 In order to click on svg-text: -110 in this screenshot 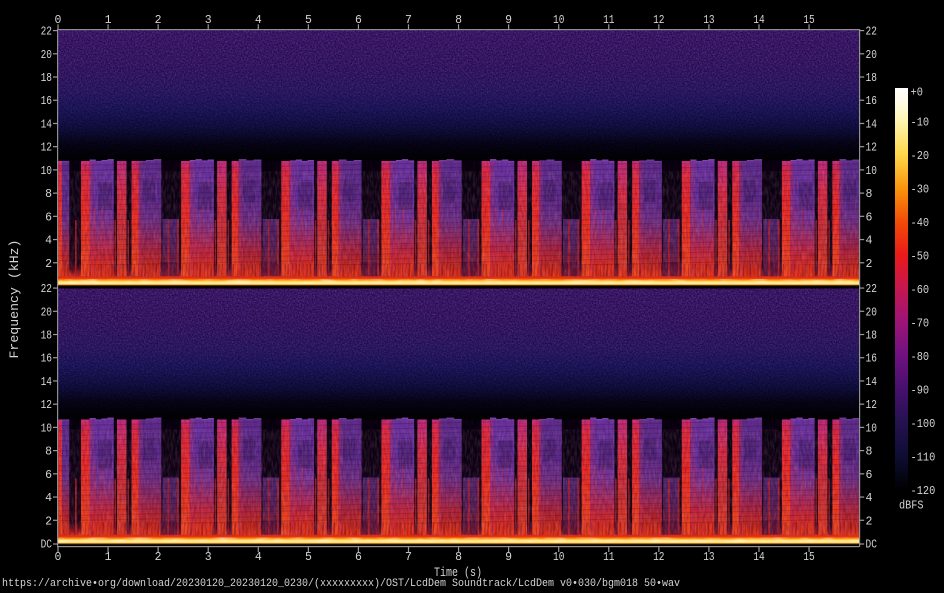, I will do `click(923, 458)`.